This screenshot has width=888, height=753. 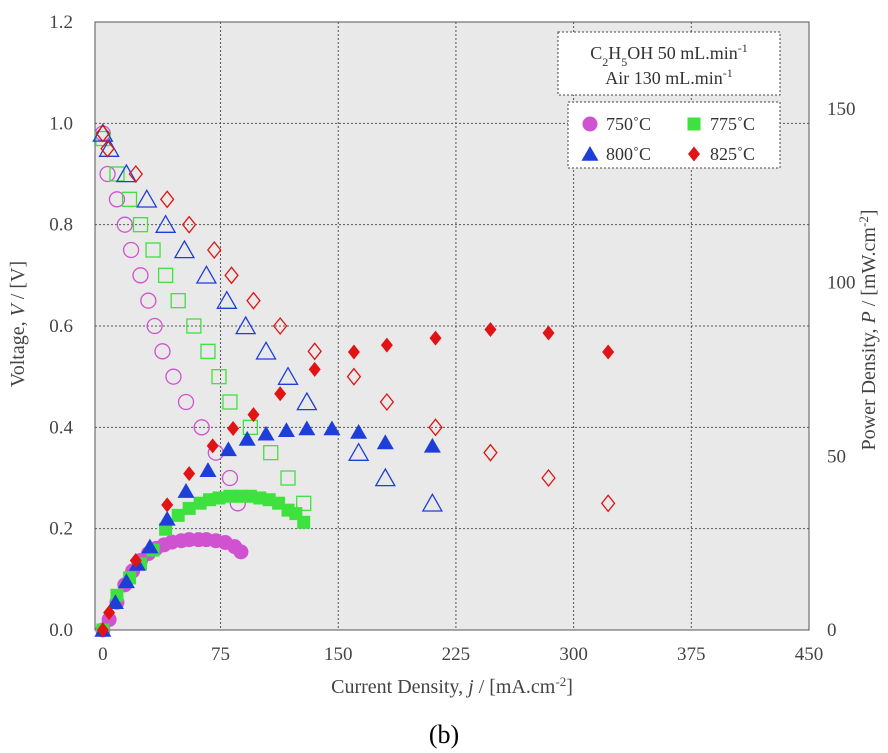 What do you see at coordinates (444, 734) in the screenshot?
I see `figure-caption: (b)` at bounding box center [444, 734].